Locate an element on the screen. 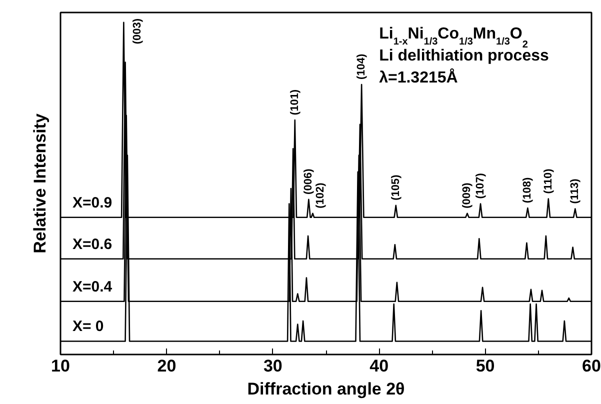 The height and width of the screenshot is (404, 601). annotation: (006) is located at coordinates (308, 181).